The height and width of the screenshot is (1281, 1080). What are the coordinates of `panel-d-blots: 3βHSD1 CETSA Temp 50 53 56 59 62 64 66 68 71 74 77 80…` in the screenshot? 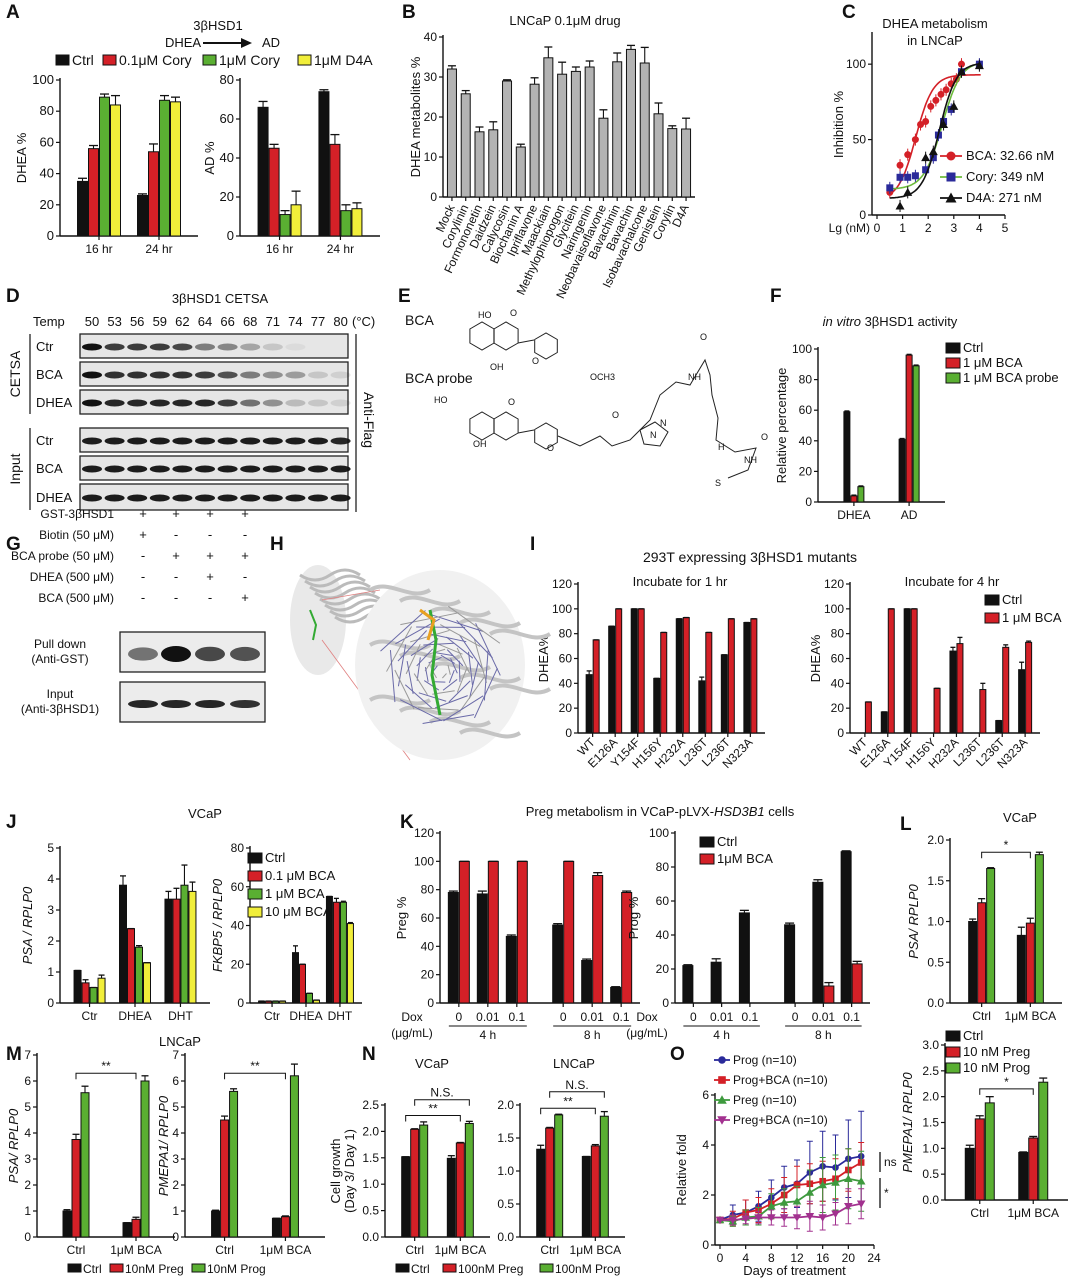 It's located at (192, 401).